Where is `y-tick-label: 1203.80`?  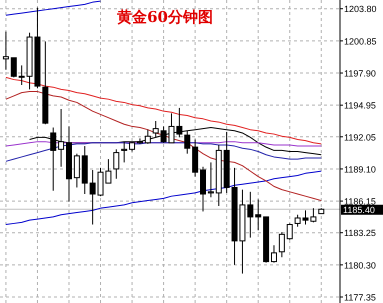
y-tick-label: 1203.80 is located at coordinates (360, 9).